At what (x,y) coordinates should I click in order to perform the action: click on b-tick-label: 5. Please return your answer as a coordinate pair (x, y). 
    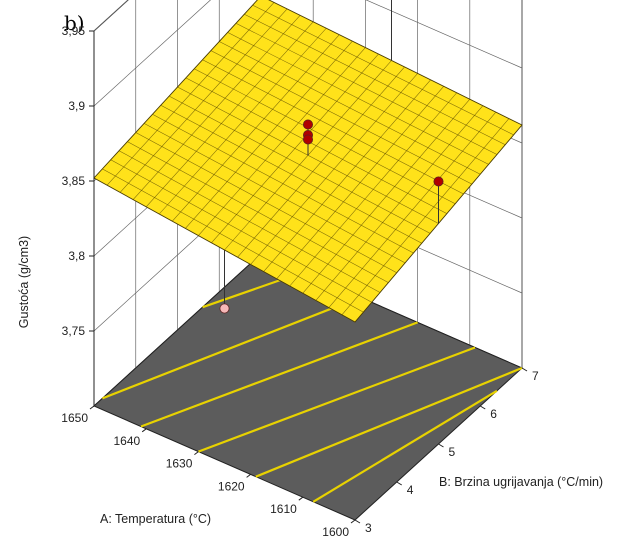
    Looking at the image, I should click on (452, 452).